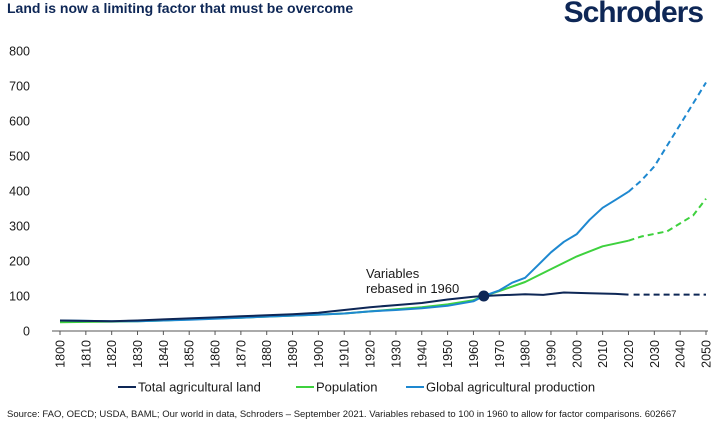 Image resolution: width=715 pixels, height=424 pixels. Describe the element at coordinates (241, 354) in the screenshot. I see `x-tick-label: 1870` at that location.